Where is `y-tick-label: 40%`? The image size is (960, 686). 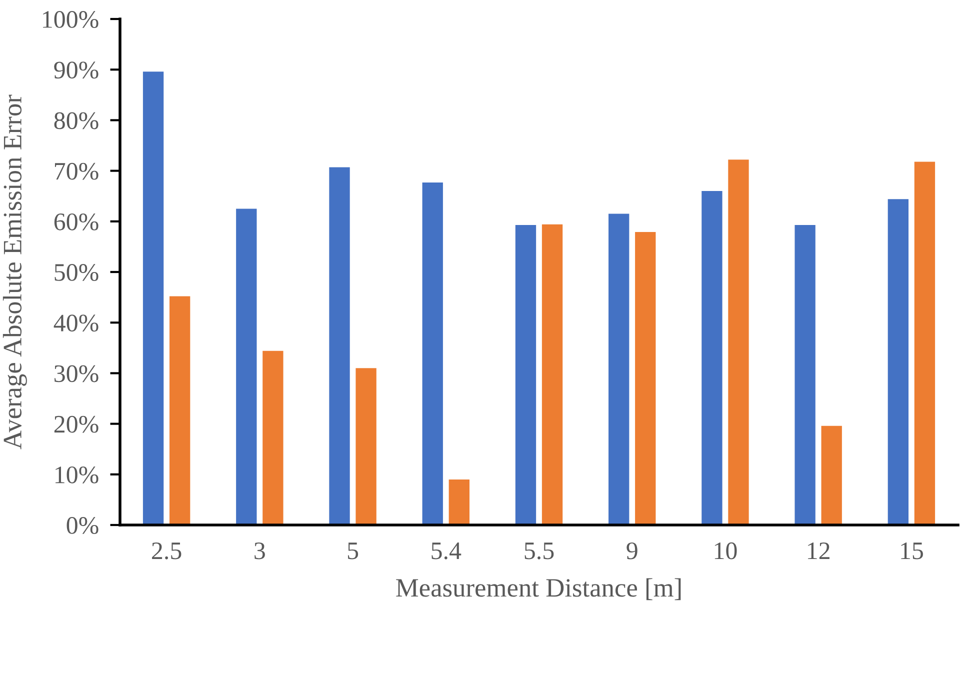
y-tick-label: 40% is located at coordinates (76, 323).